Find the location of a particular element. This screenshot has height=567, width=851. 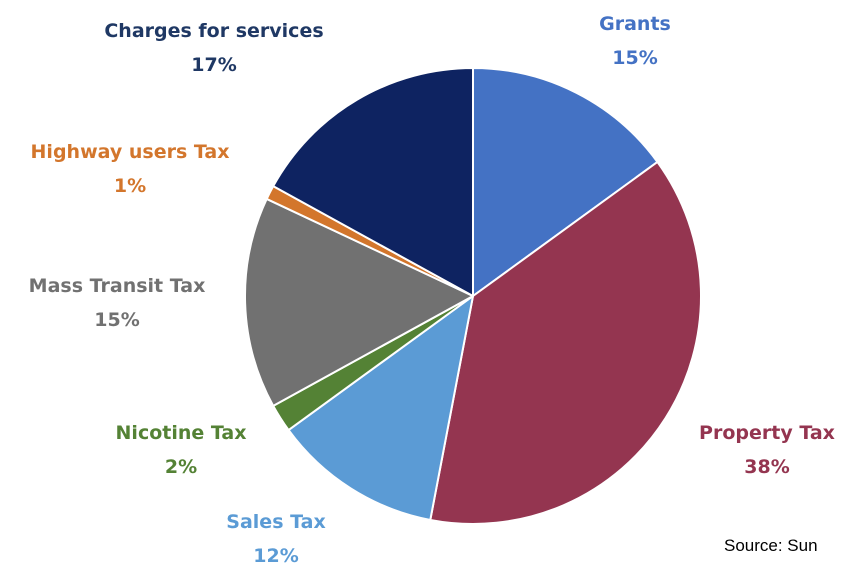

label-property-tax: Property Tax 38% is located at coordinates (767, 450).